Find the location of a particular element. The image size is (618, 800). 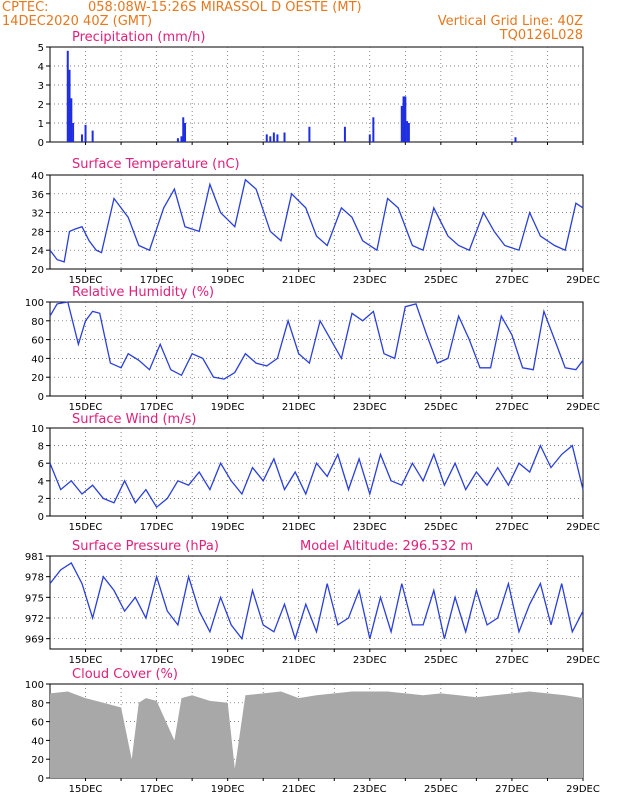

pressure-xtick-label: 23DEC is located at coordinates (370, 660).